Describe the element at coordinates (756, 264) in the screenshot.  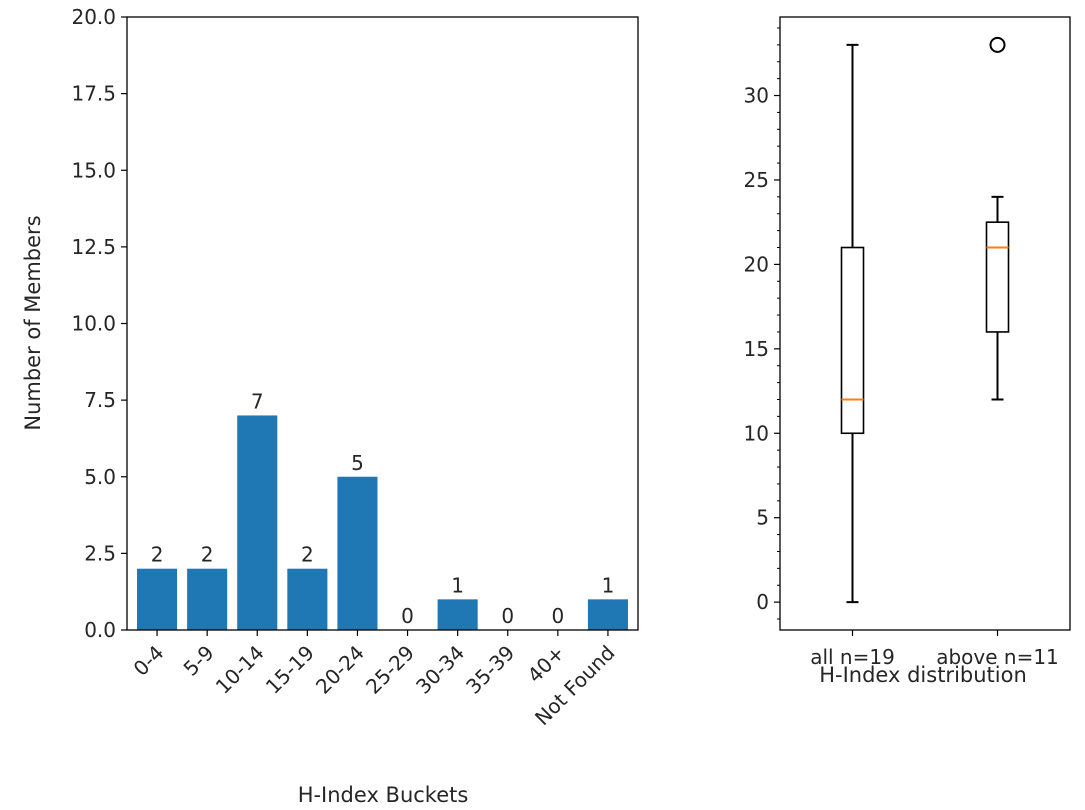
I see `box-y-tick-label: 20` at that location.